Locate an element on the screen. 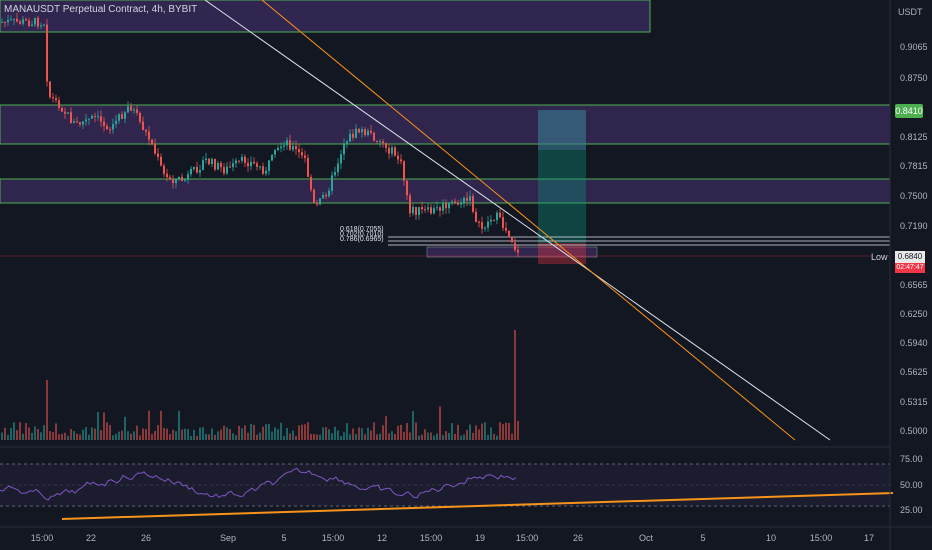 Image resolution: width=932 pixels, height=550 pixels. supply-zone-top is located at coordinates (325, 16).